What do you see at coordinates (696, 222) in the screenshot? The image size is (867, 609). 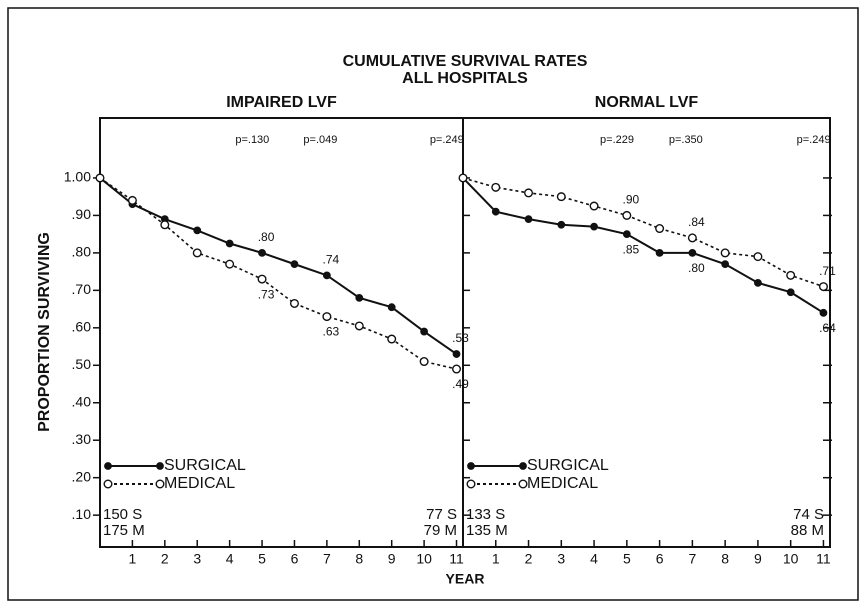 I see `data-label: .84` at bounding box center [696, 222].